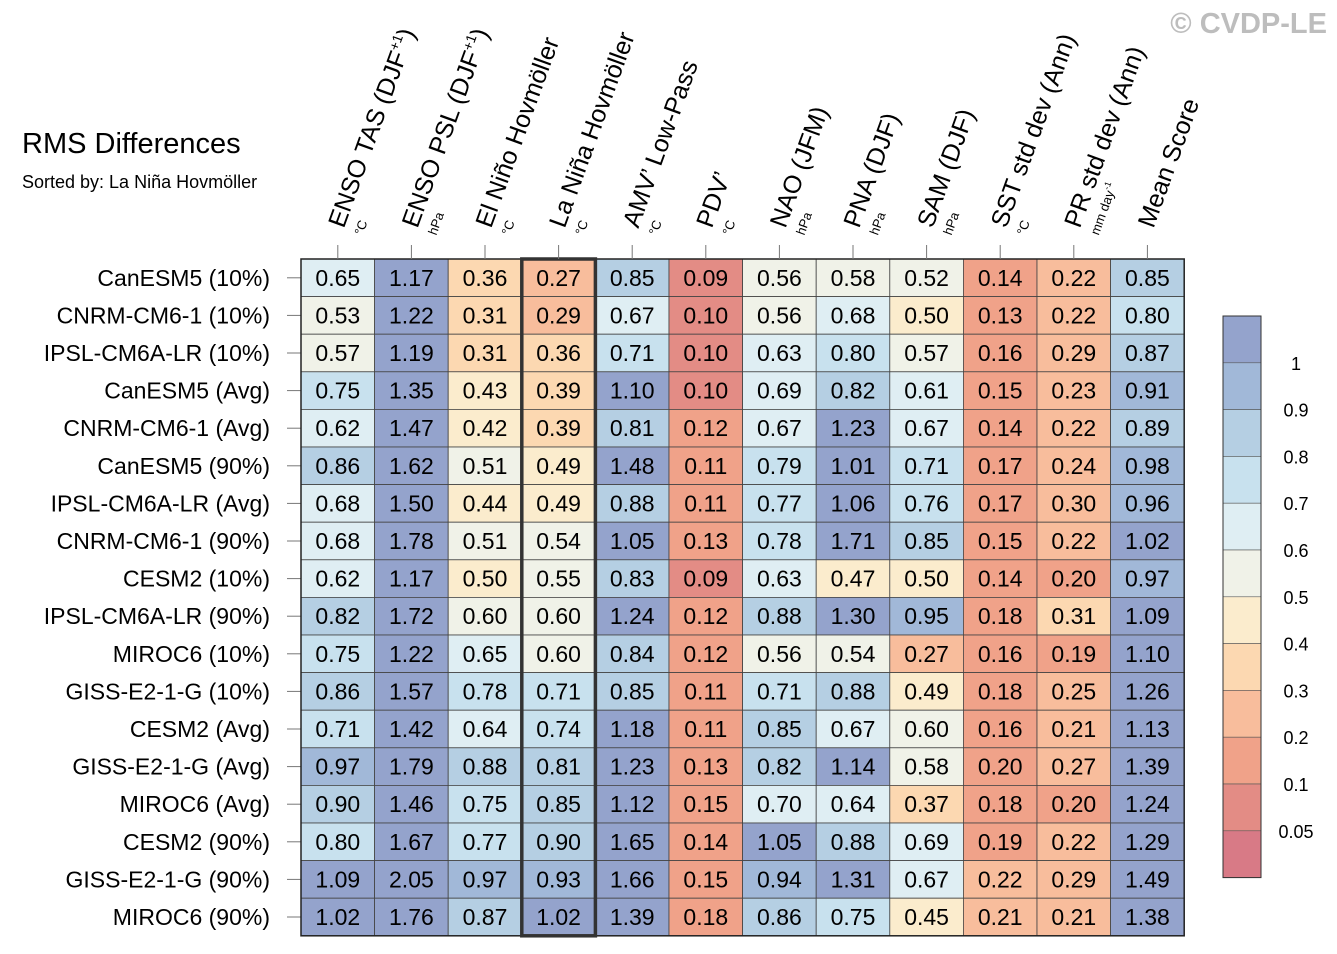  Describe the element at coordinates (411, 616) in the screenshot. I see `cell-value: 1.72` at that location.